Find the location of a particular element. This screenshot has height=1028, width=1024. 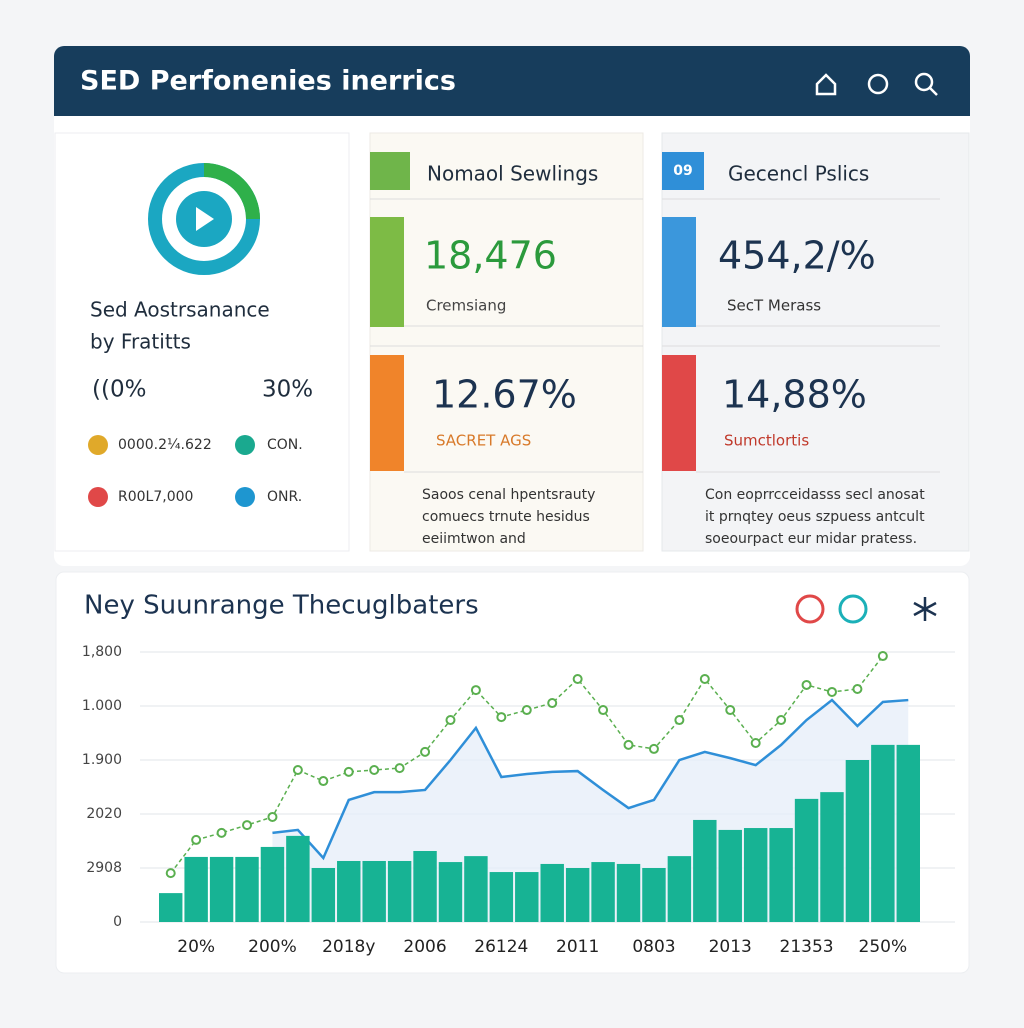

x-tick-label: 250% is located at coordinates (883, 947).